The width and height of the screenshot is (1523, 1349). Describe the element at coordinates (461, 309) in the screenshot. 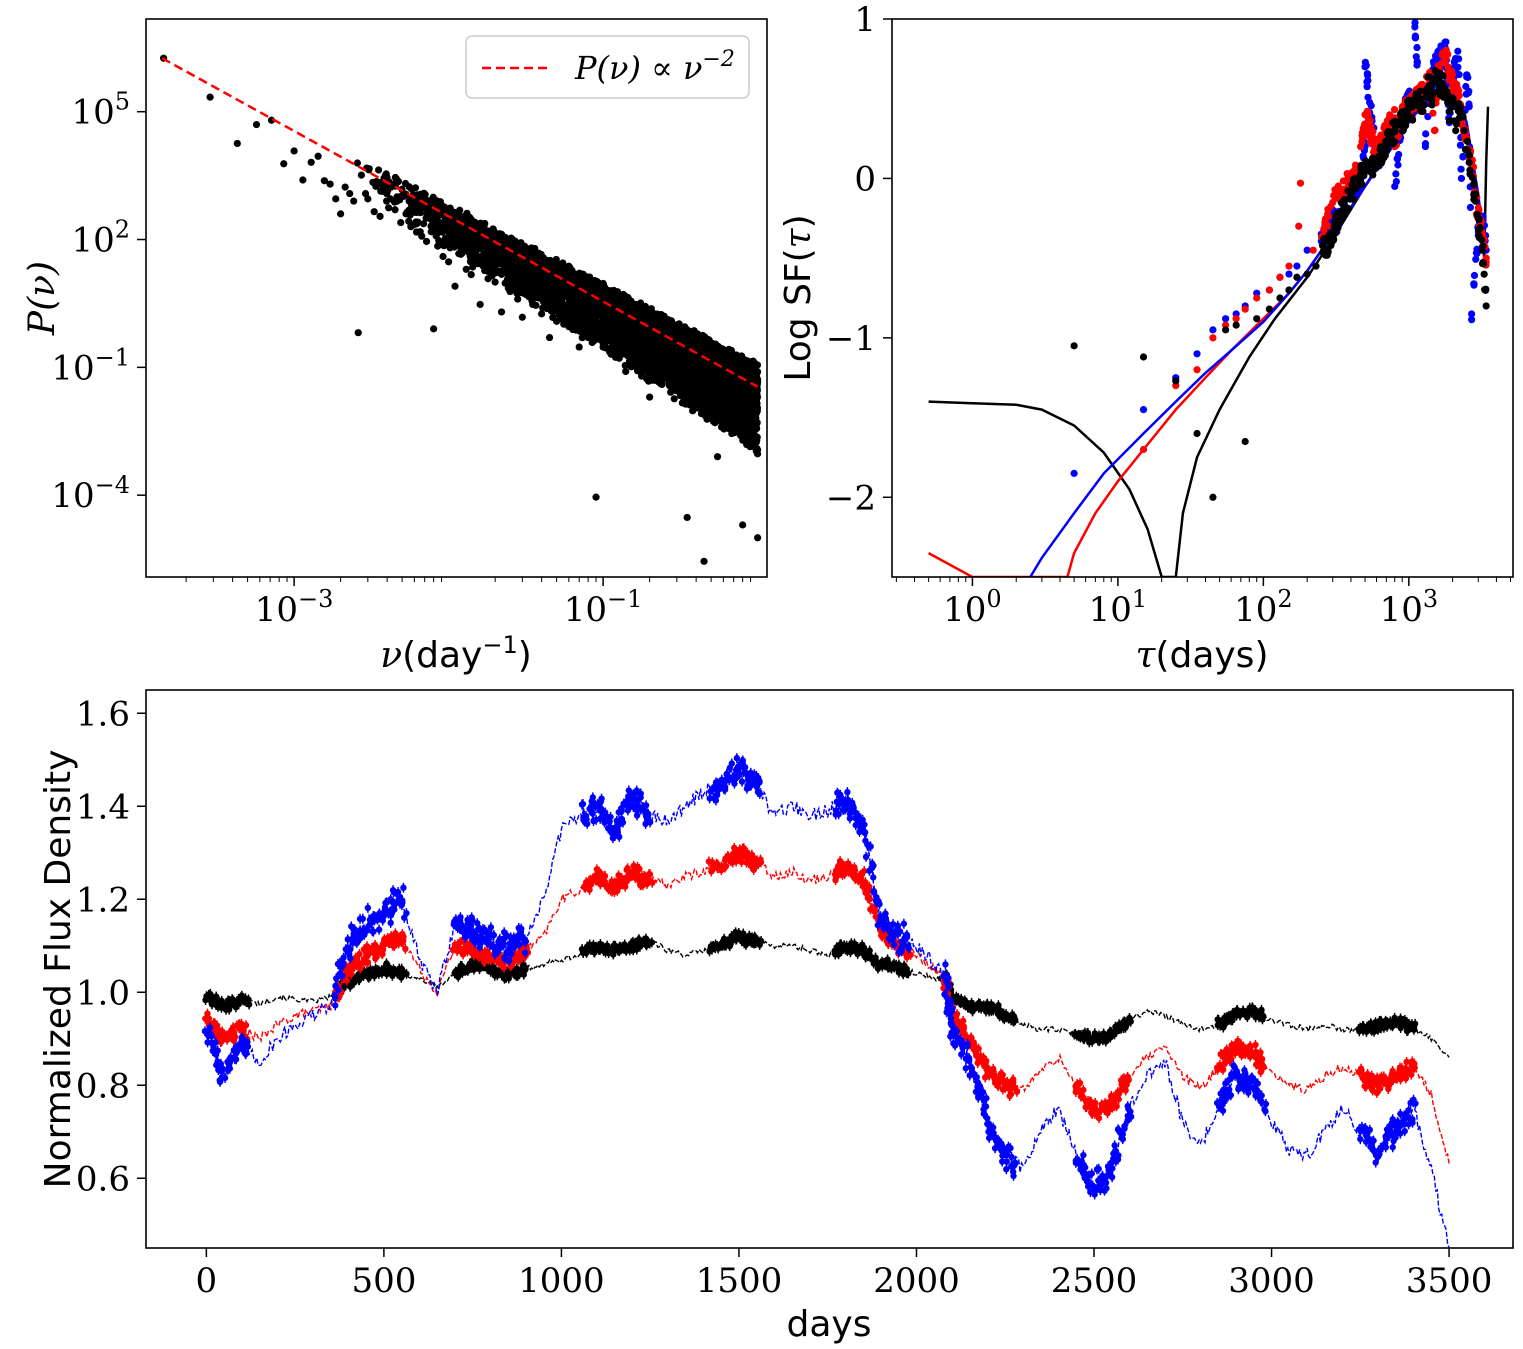

I see `psd-scatter-points` at that location.